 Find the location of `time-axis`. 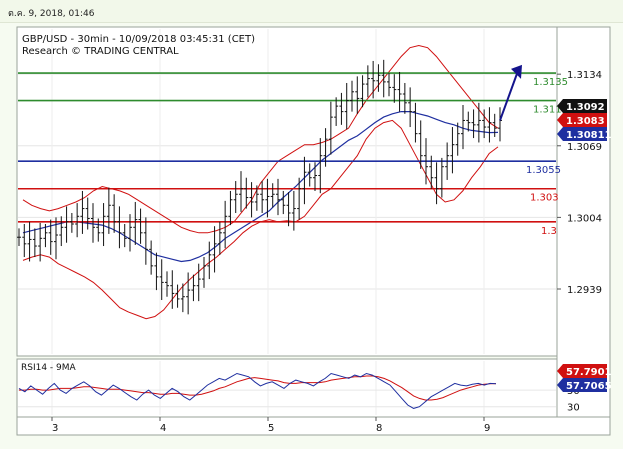

time-axis is located at coordinates (313, 426).